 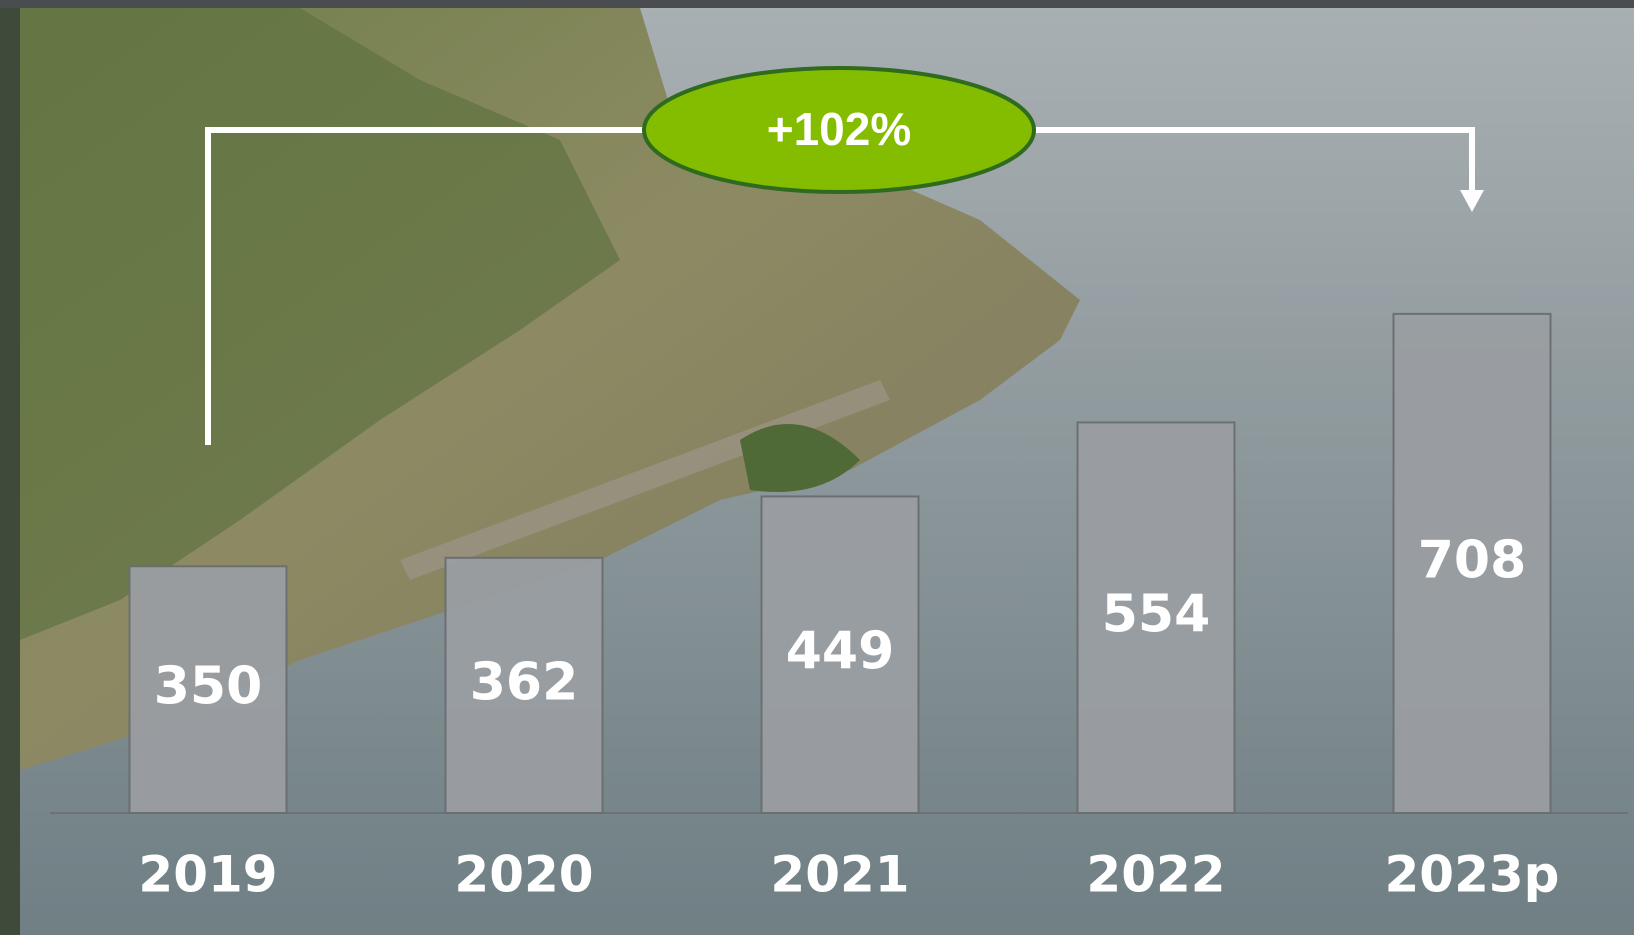 I want to click on x-tick-label: 2023p, so click(x=1472, y=875).